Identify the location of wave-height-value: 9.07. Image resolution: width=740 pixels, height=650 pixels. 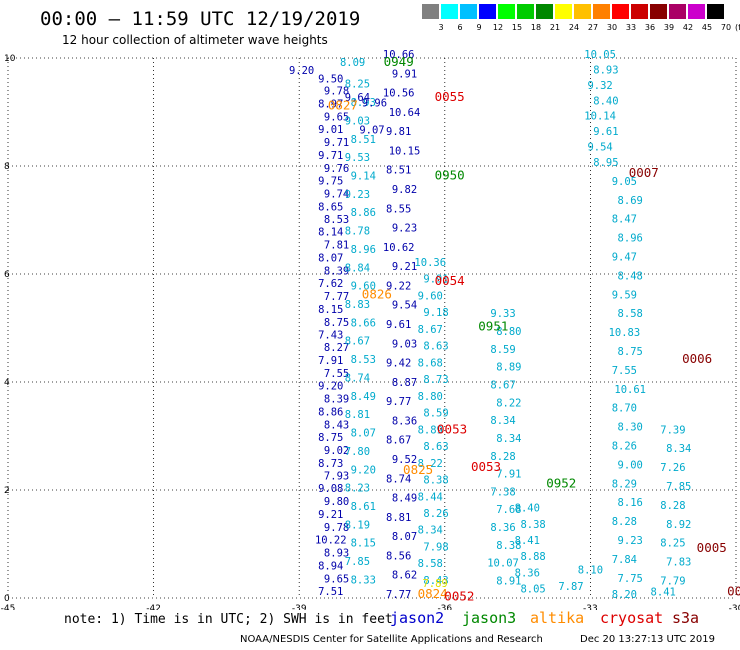
(371, 131).